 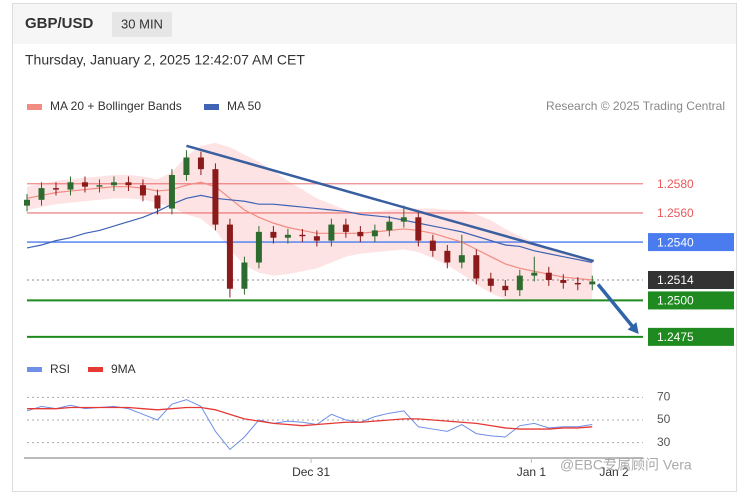 I want to click on legend-label: MA 20 + Bollinger Bands, so click(x=116, y=106).